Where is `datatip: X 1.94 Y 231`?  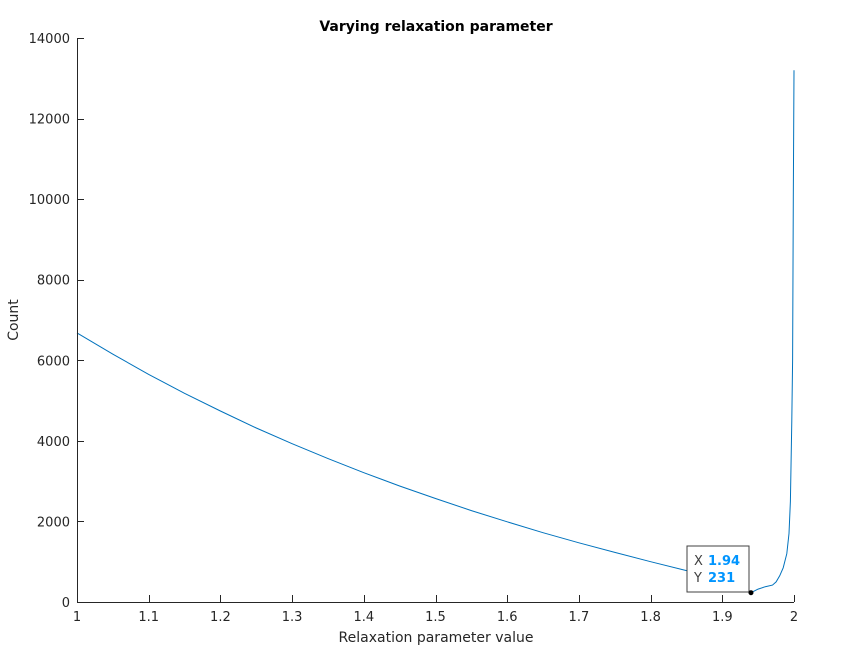 datatip: X 1.94 Y 231 is located at coordinates (720, 570).